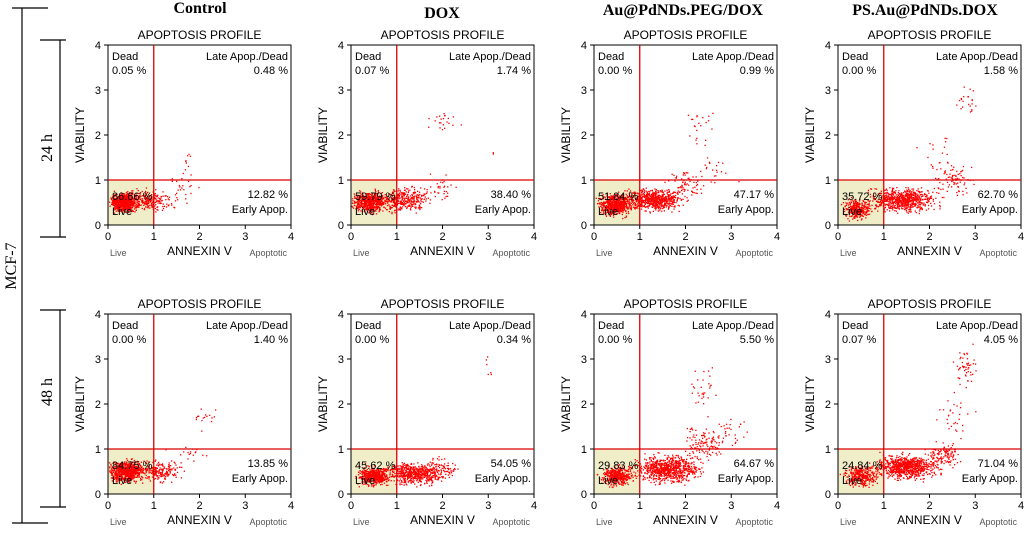  Describe the element at coordinates (323, 135) in the screenshot. I see `y-axis-label: VIABILITY` at that location.